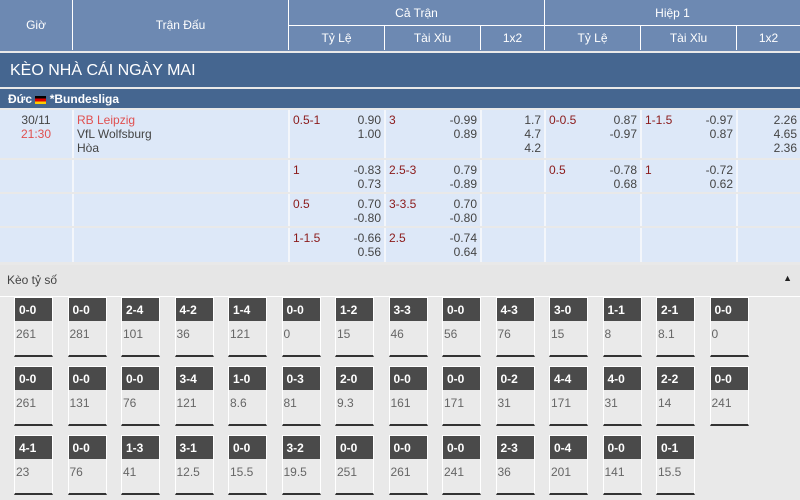 The height and width of the screenshot is (500, 800). Describe the element at coordinates (140, 327) in the screenshot. I see `score-odds-item: 2-4 101` at that location.